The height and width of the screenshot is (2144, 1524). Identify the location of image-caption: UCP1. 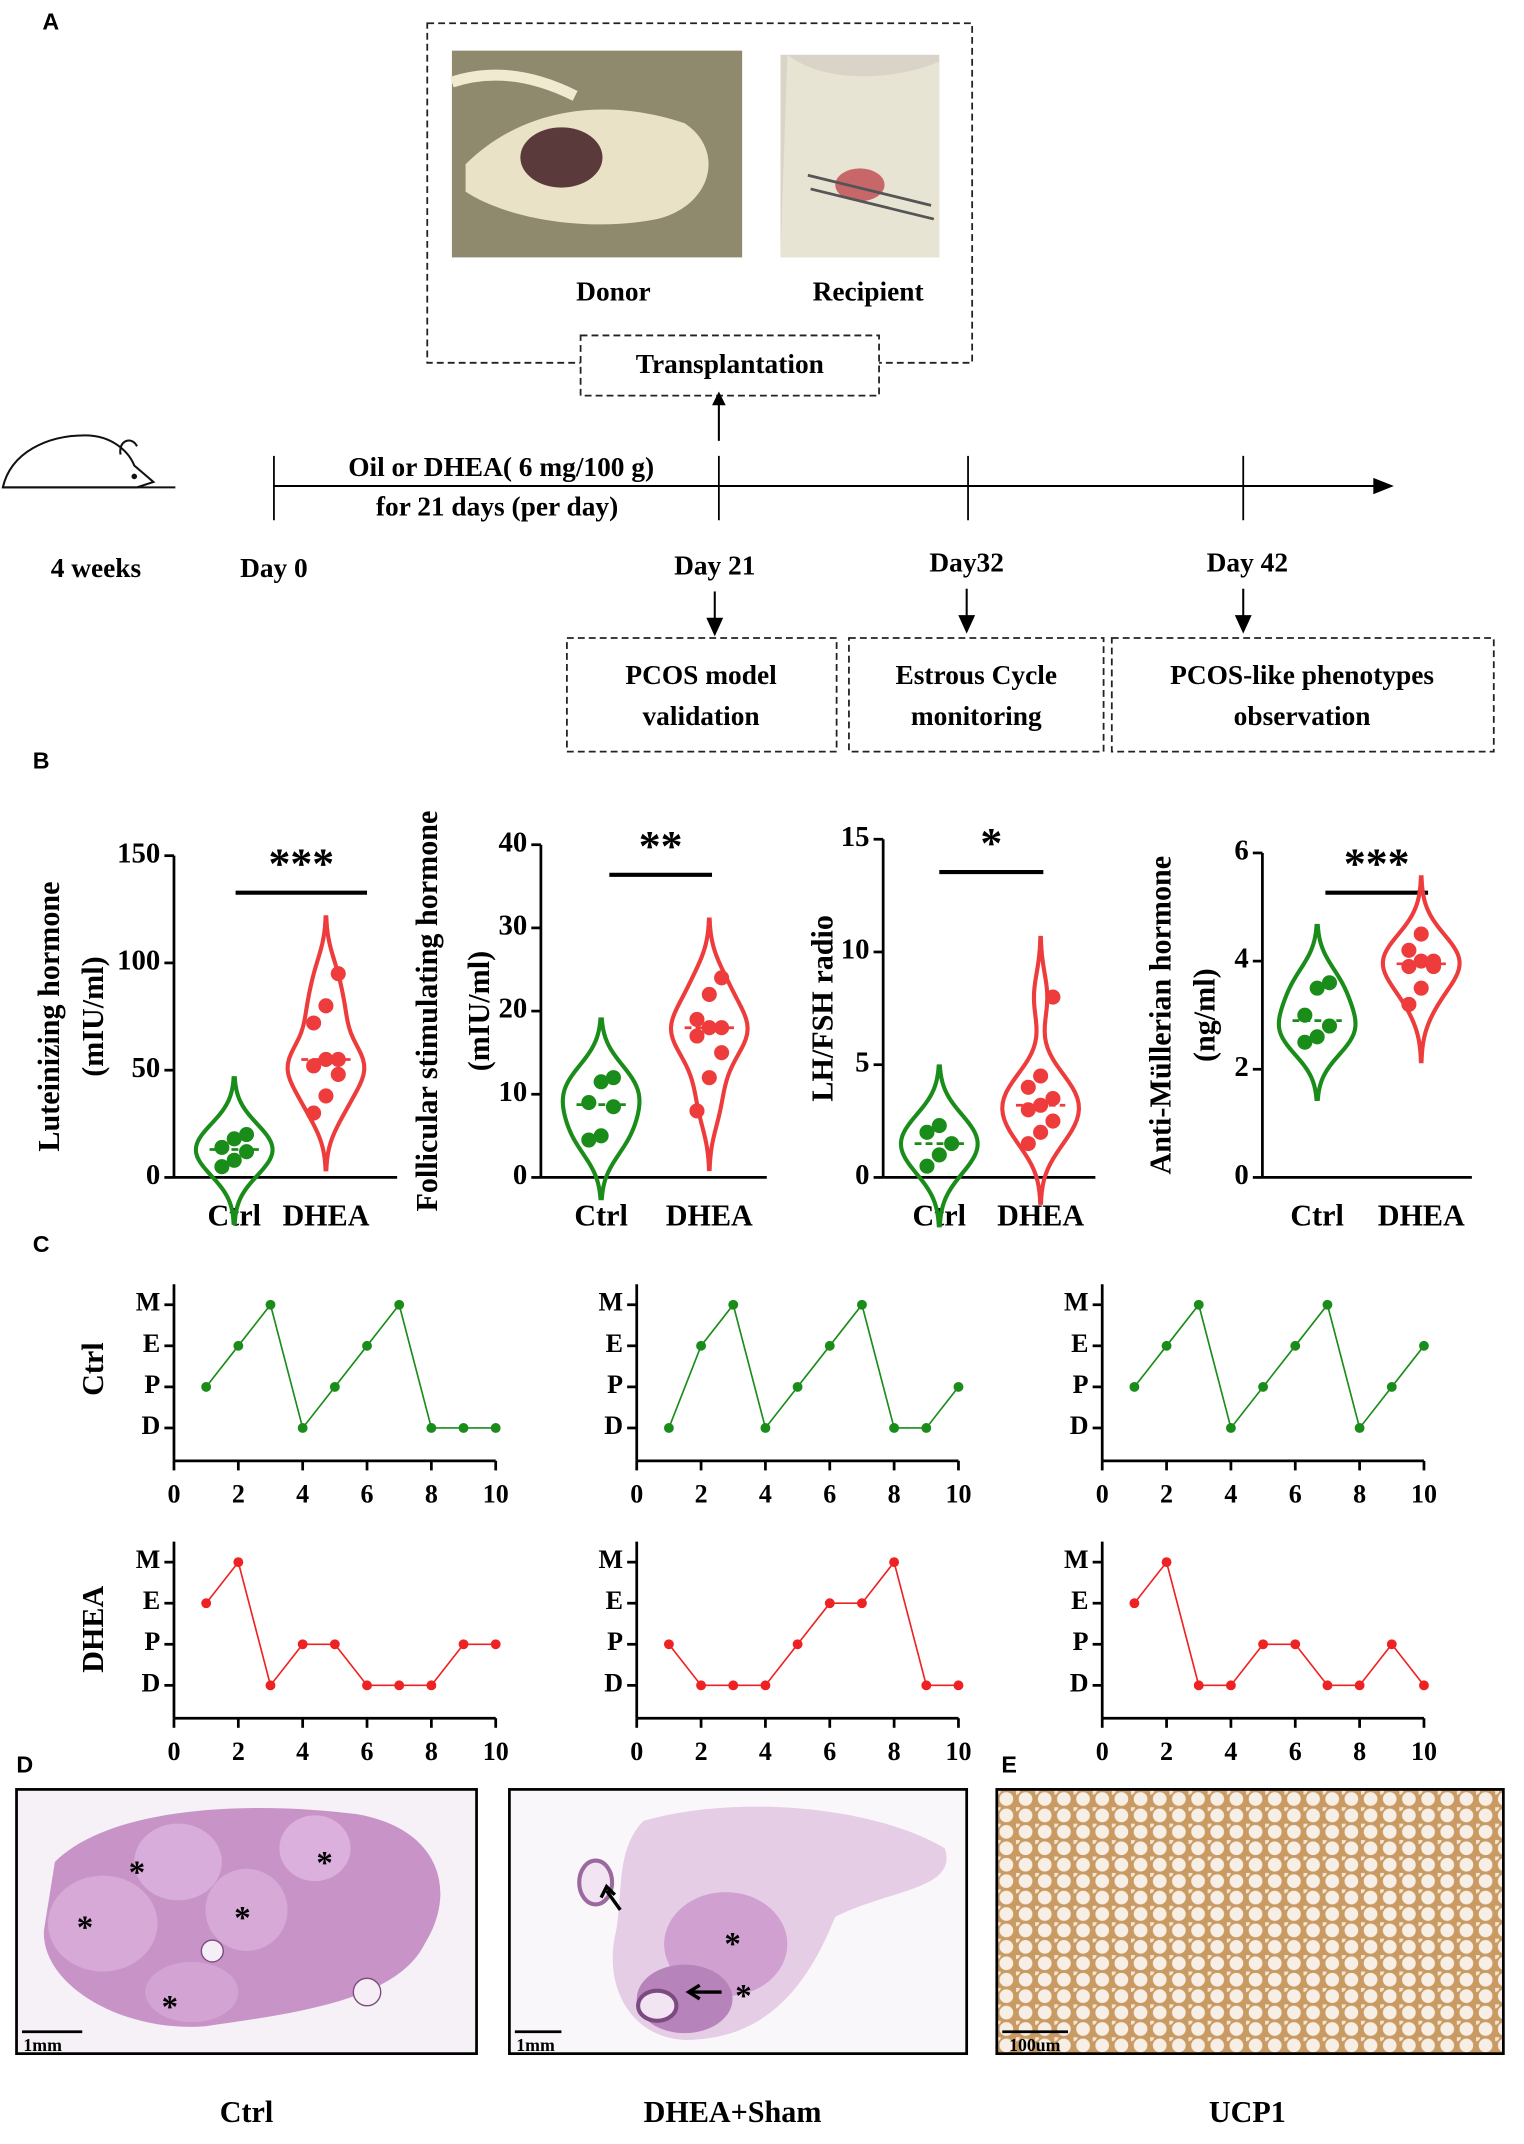
(1247, 2112).